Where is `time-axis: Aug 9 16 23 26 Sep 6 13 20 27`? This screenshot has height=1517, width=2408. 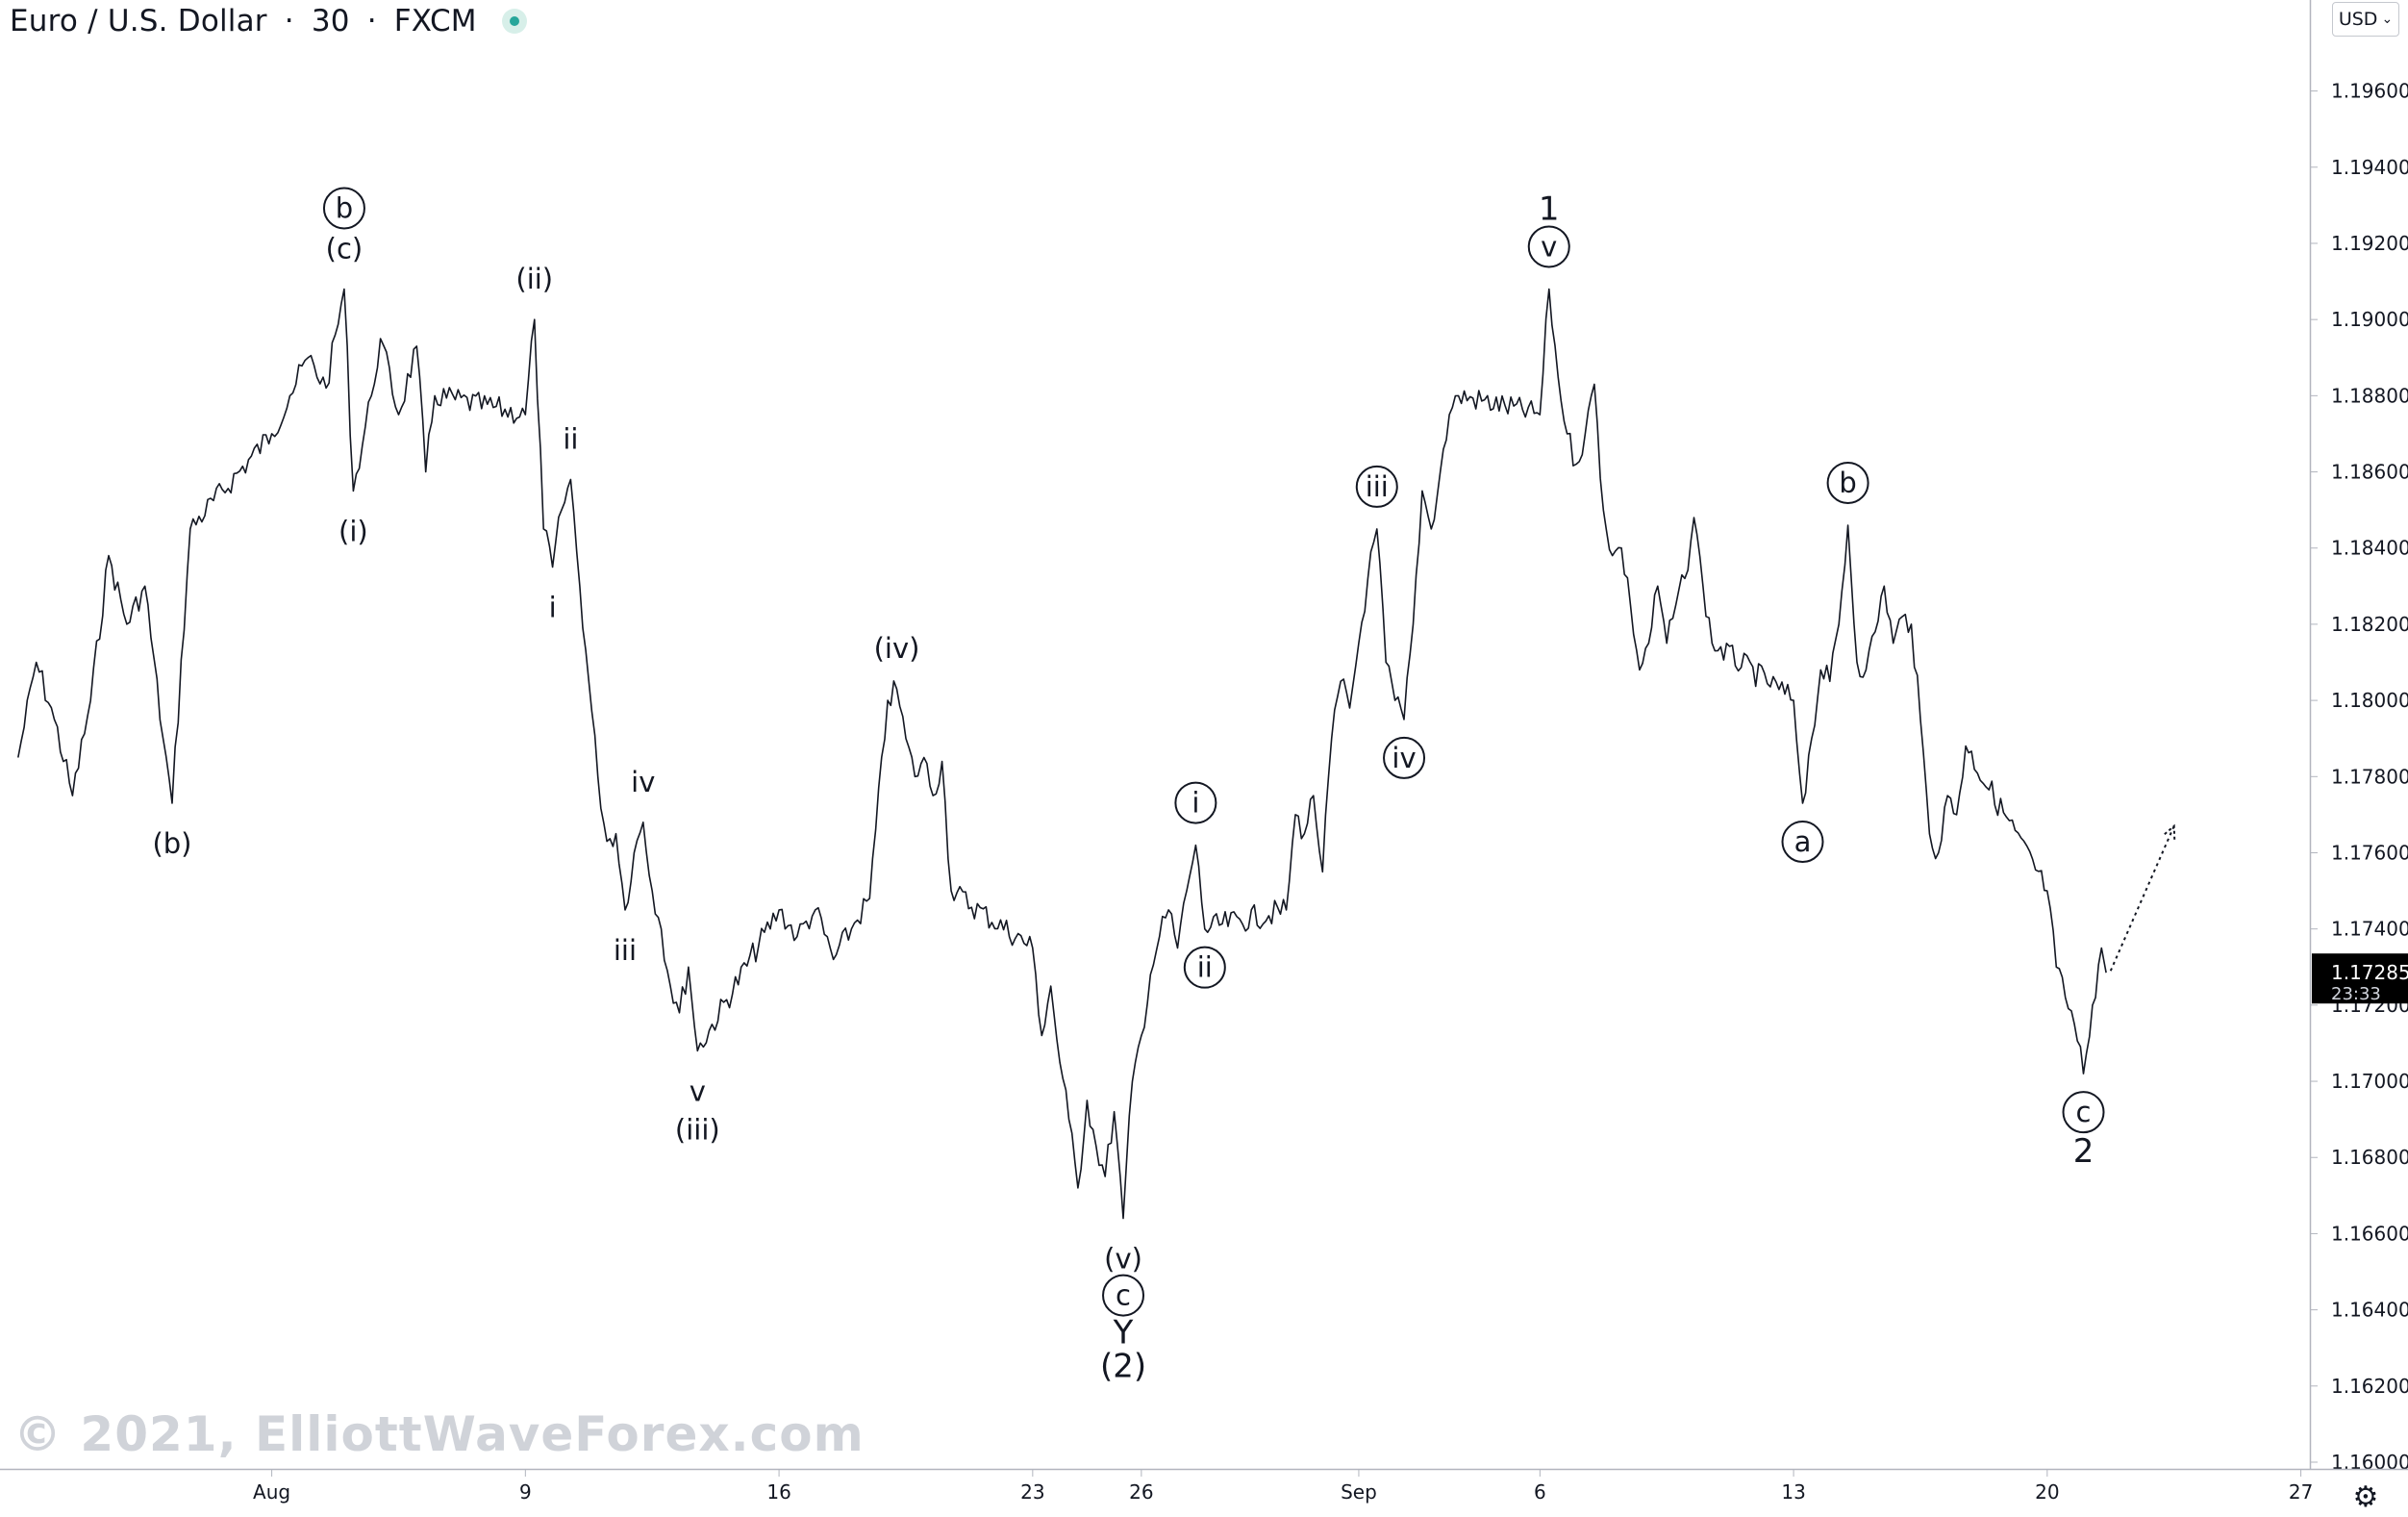
time-axis: Aug 9 16 23 26 Sep 6 13 20 27 is located at coordinates (1204, 1486).